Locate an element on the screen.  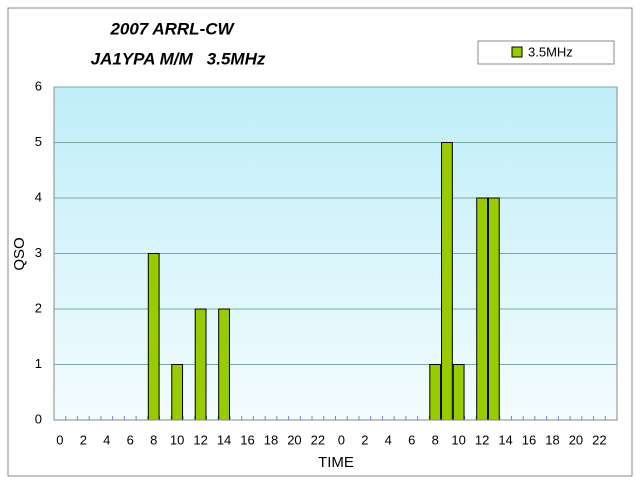
y-tick-label: 5 is located at coordinates (38, 141).